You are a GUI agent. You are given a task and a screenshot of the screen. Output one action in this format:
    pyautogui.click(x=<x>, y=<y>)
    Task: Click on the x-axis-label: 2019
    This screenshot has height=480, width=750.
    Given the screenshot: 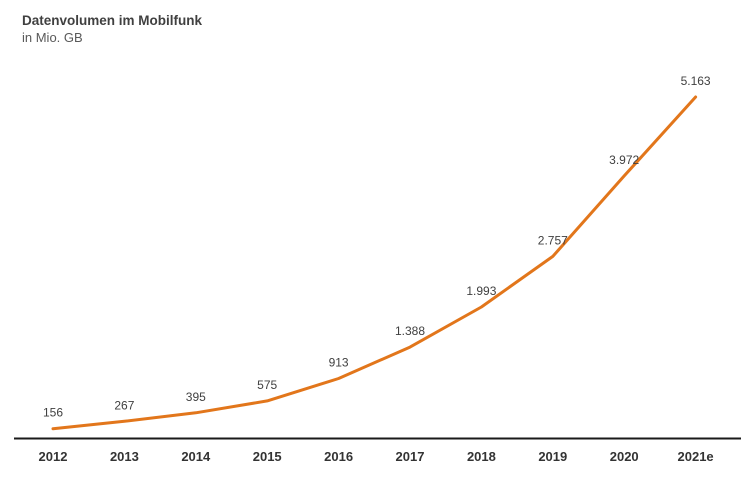 What is the action you would take?
    pyautogui.click(x=552, y=456)
    